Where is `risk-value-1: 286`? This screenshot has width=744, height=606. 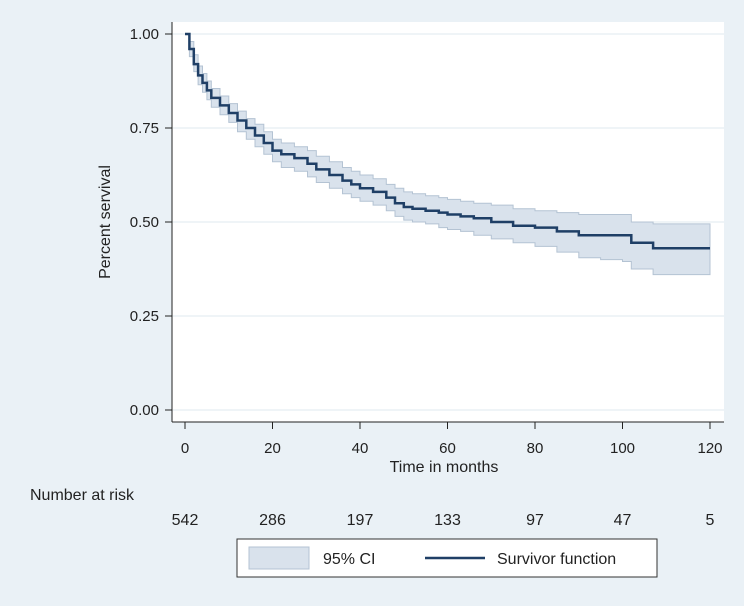
risk-value-1: 286 is located at coordinates (272, 520).